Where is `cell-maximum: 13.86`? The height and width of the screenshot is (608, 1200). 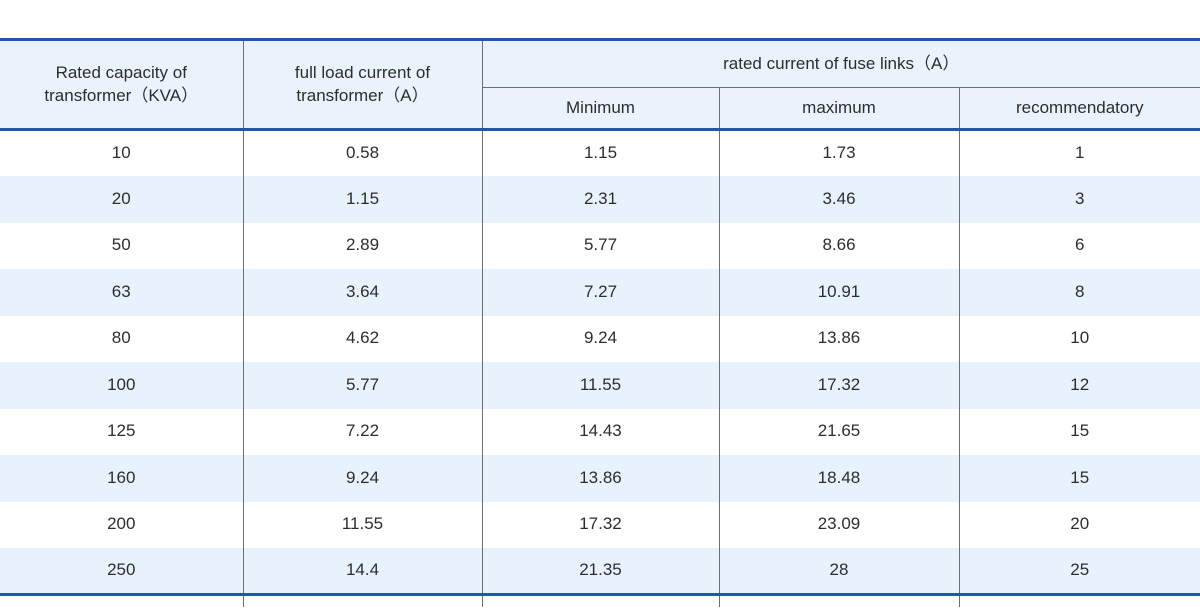 cell-maximum: 13.86 is located at coordinates (838, 338).